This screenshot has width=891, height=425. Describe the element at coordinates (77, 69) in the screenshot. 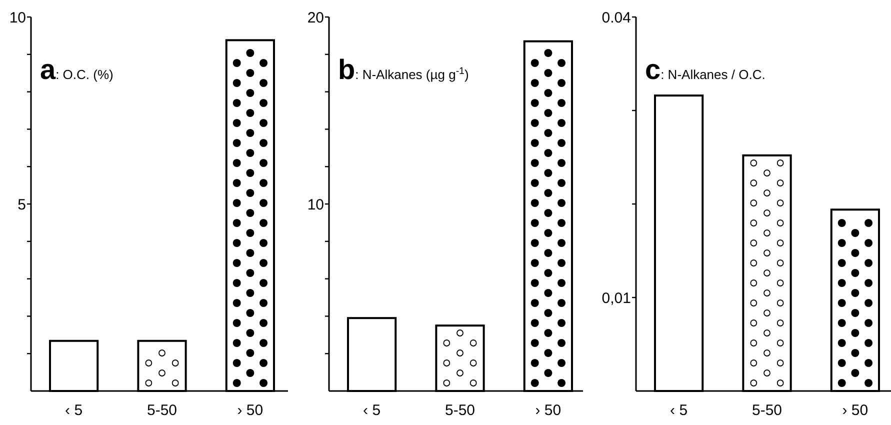

I see `text: a: O.C. (%)` at that location.